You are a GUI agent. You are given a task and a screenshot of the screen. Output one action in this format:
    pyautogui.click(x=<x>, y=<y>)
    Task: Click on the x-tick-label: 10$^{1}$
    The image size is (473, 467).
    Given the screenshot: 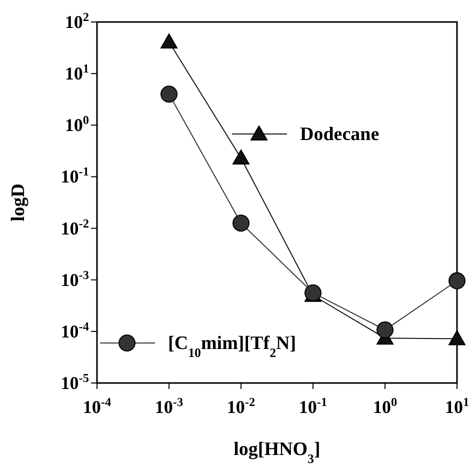 What is the action you would take?
    pyautogui.click(x=457, y=406)
    